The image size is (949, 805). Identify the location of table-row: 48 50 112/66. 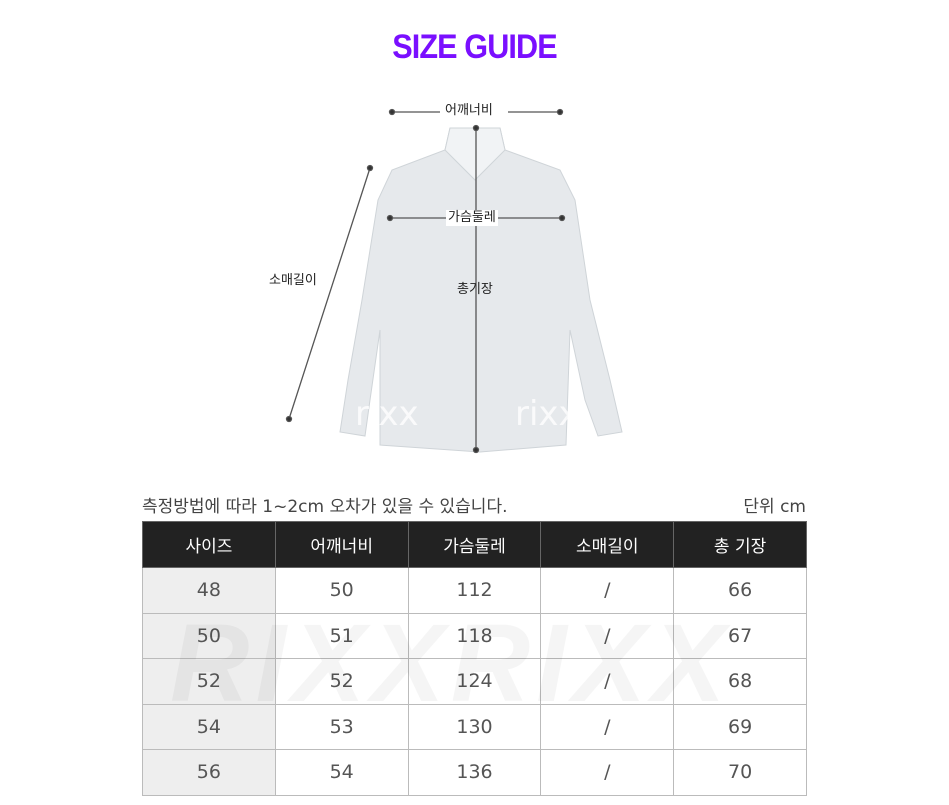
(474, 590).